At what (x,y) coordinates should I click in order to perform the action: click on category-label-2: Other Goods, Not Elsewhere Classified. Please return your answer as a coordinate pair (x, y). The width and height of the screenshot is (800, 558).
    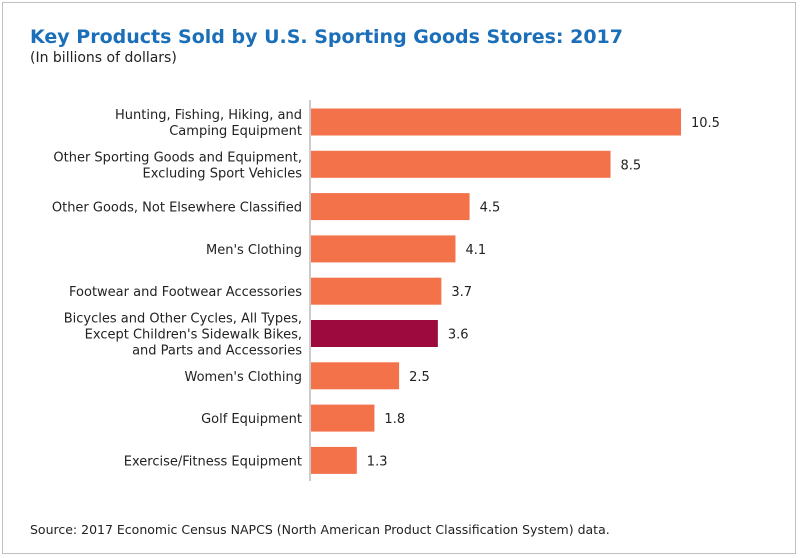
    Looking at the image, I should click on (177, 208).